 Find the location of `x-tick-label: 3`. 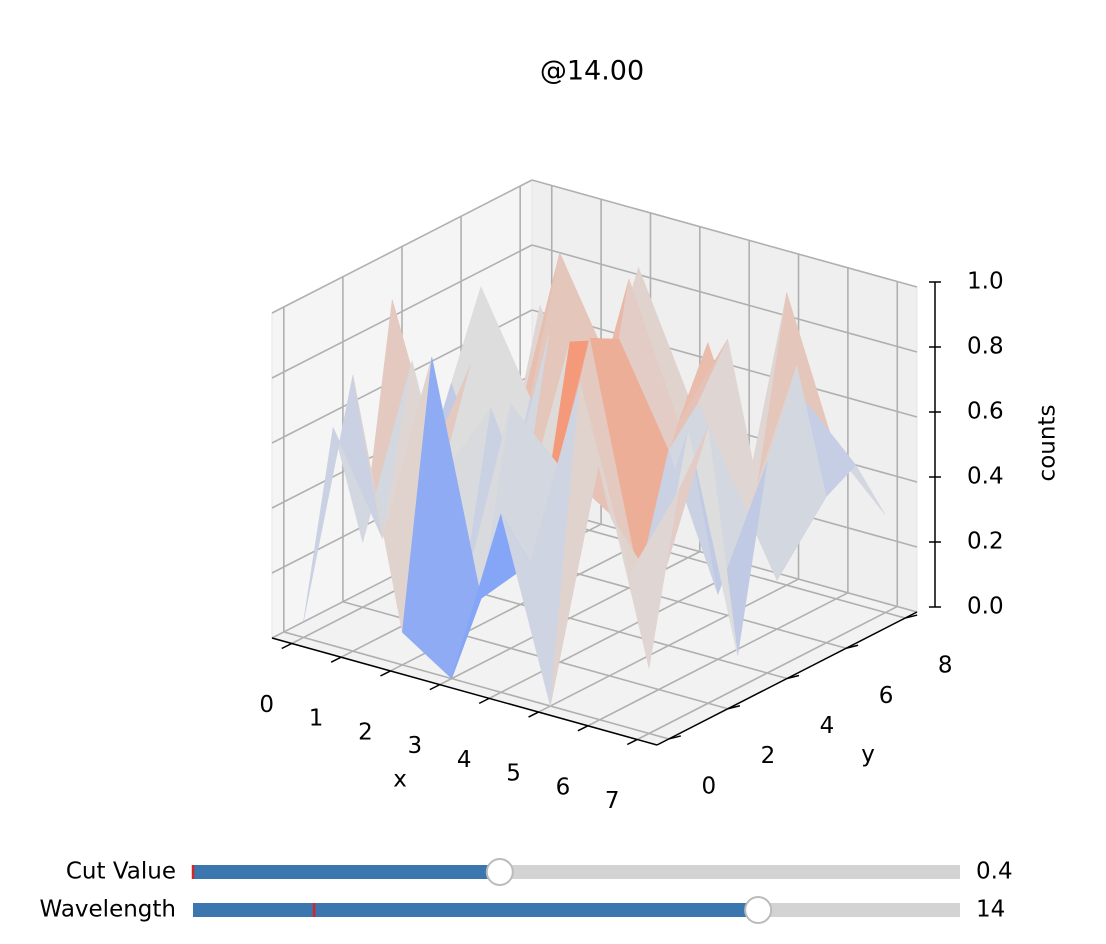

x-tick-label: 3 is located at coordinates (415, 746).